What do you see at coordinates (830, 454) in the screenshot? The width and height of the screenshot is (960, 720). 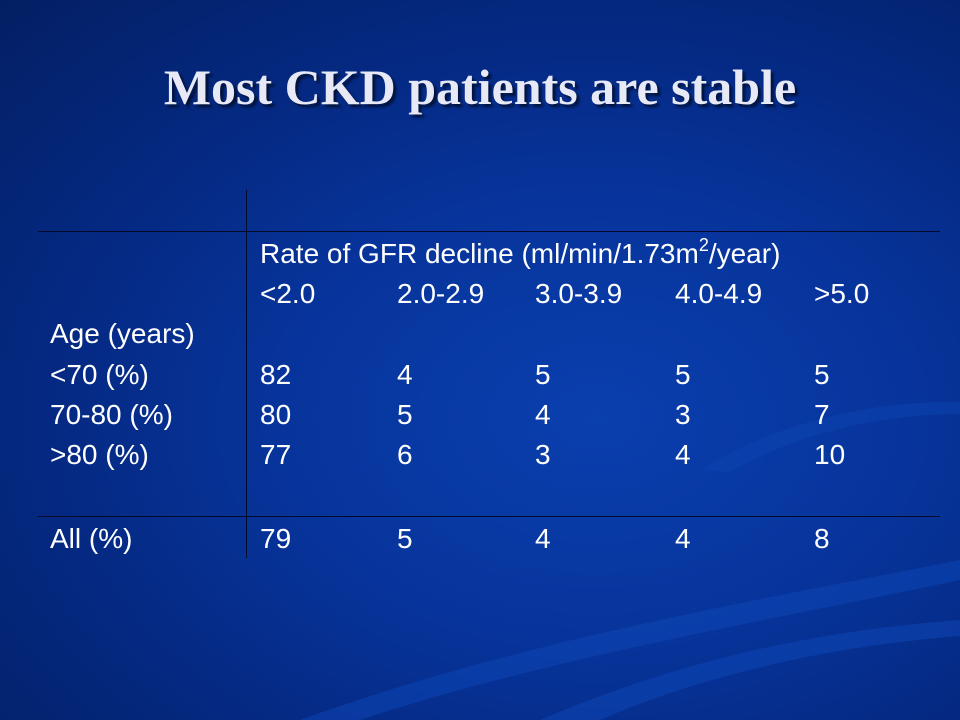 I see `table-cell: 10` at bounding box center [830, 454].